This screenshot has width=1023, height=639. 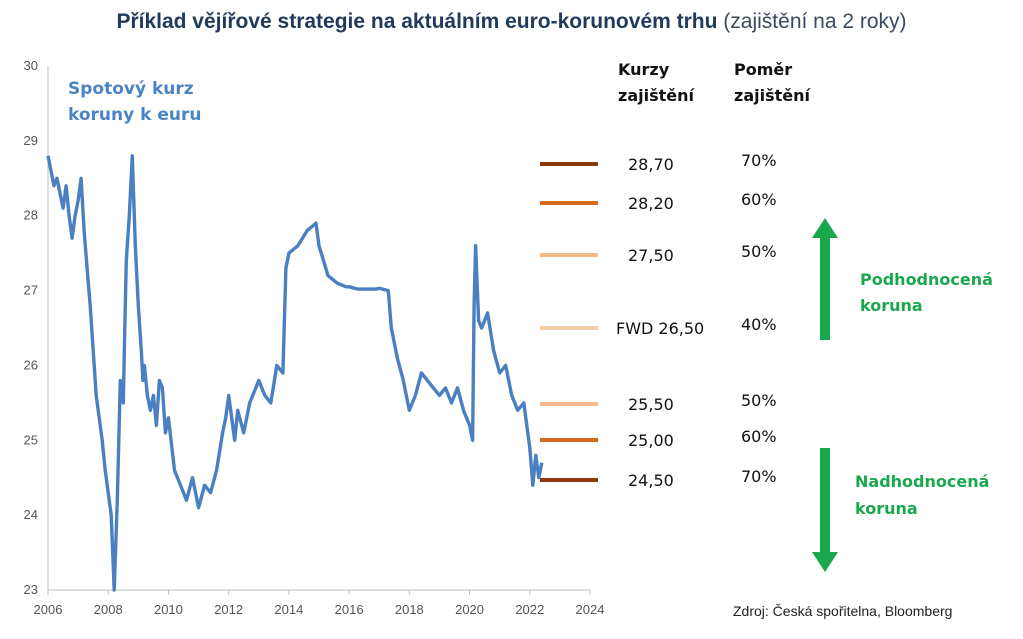 What do you see at coordinates (319, 603) in the screenshot?
I see `x-axis-ticks: 2006 2008 2010 2012 2014 2016 2018 2020 2022 2024` at bounding box center [319, 603].